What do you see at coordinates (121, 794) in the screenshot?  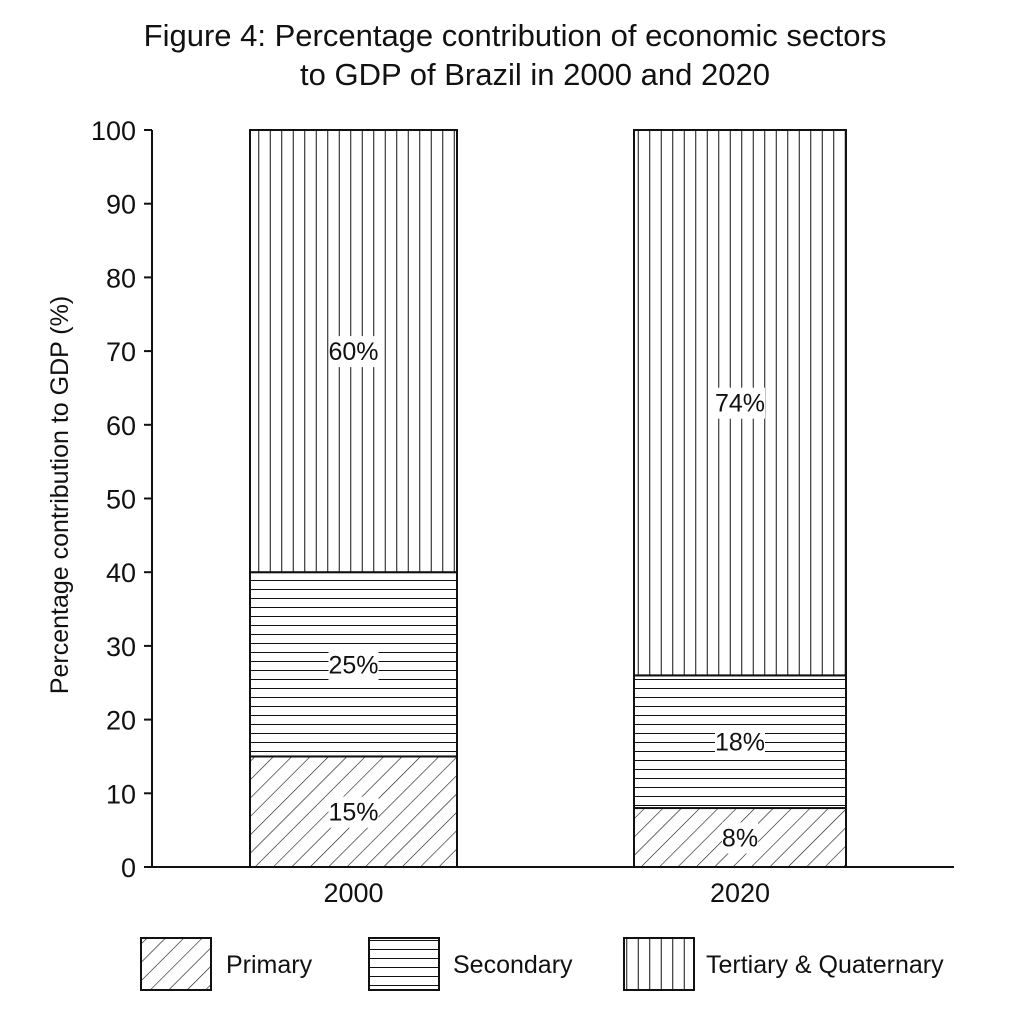 I see `y-tick-label: 10` at bounding box center [121, 794].